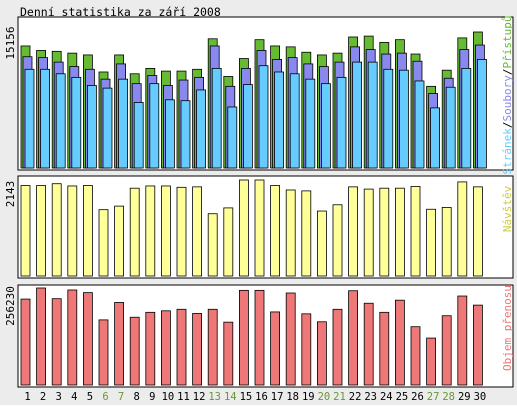 This screenshot has width=517, height=409. I want to click on bandwidth-max-label: 256230, so click(10, 306).